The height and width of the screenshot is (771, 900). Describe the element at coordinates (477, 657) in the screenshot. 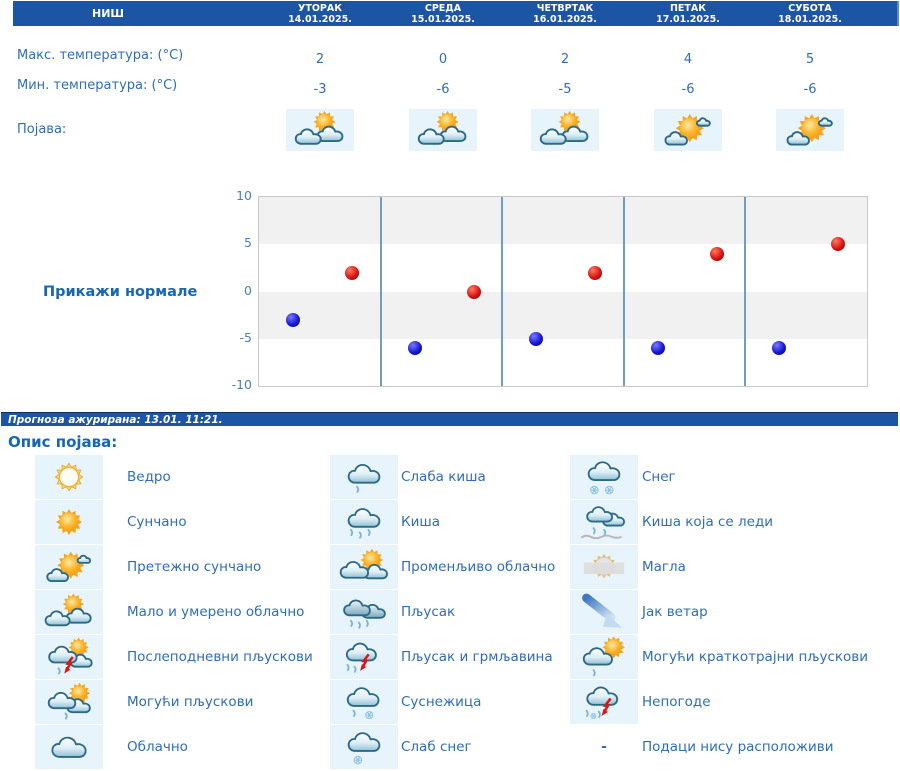

I see `legend-item-label: Пљусак и грмљавина` at that location.